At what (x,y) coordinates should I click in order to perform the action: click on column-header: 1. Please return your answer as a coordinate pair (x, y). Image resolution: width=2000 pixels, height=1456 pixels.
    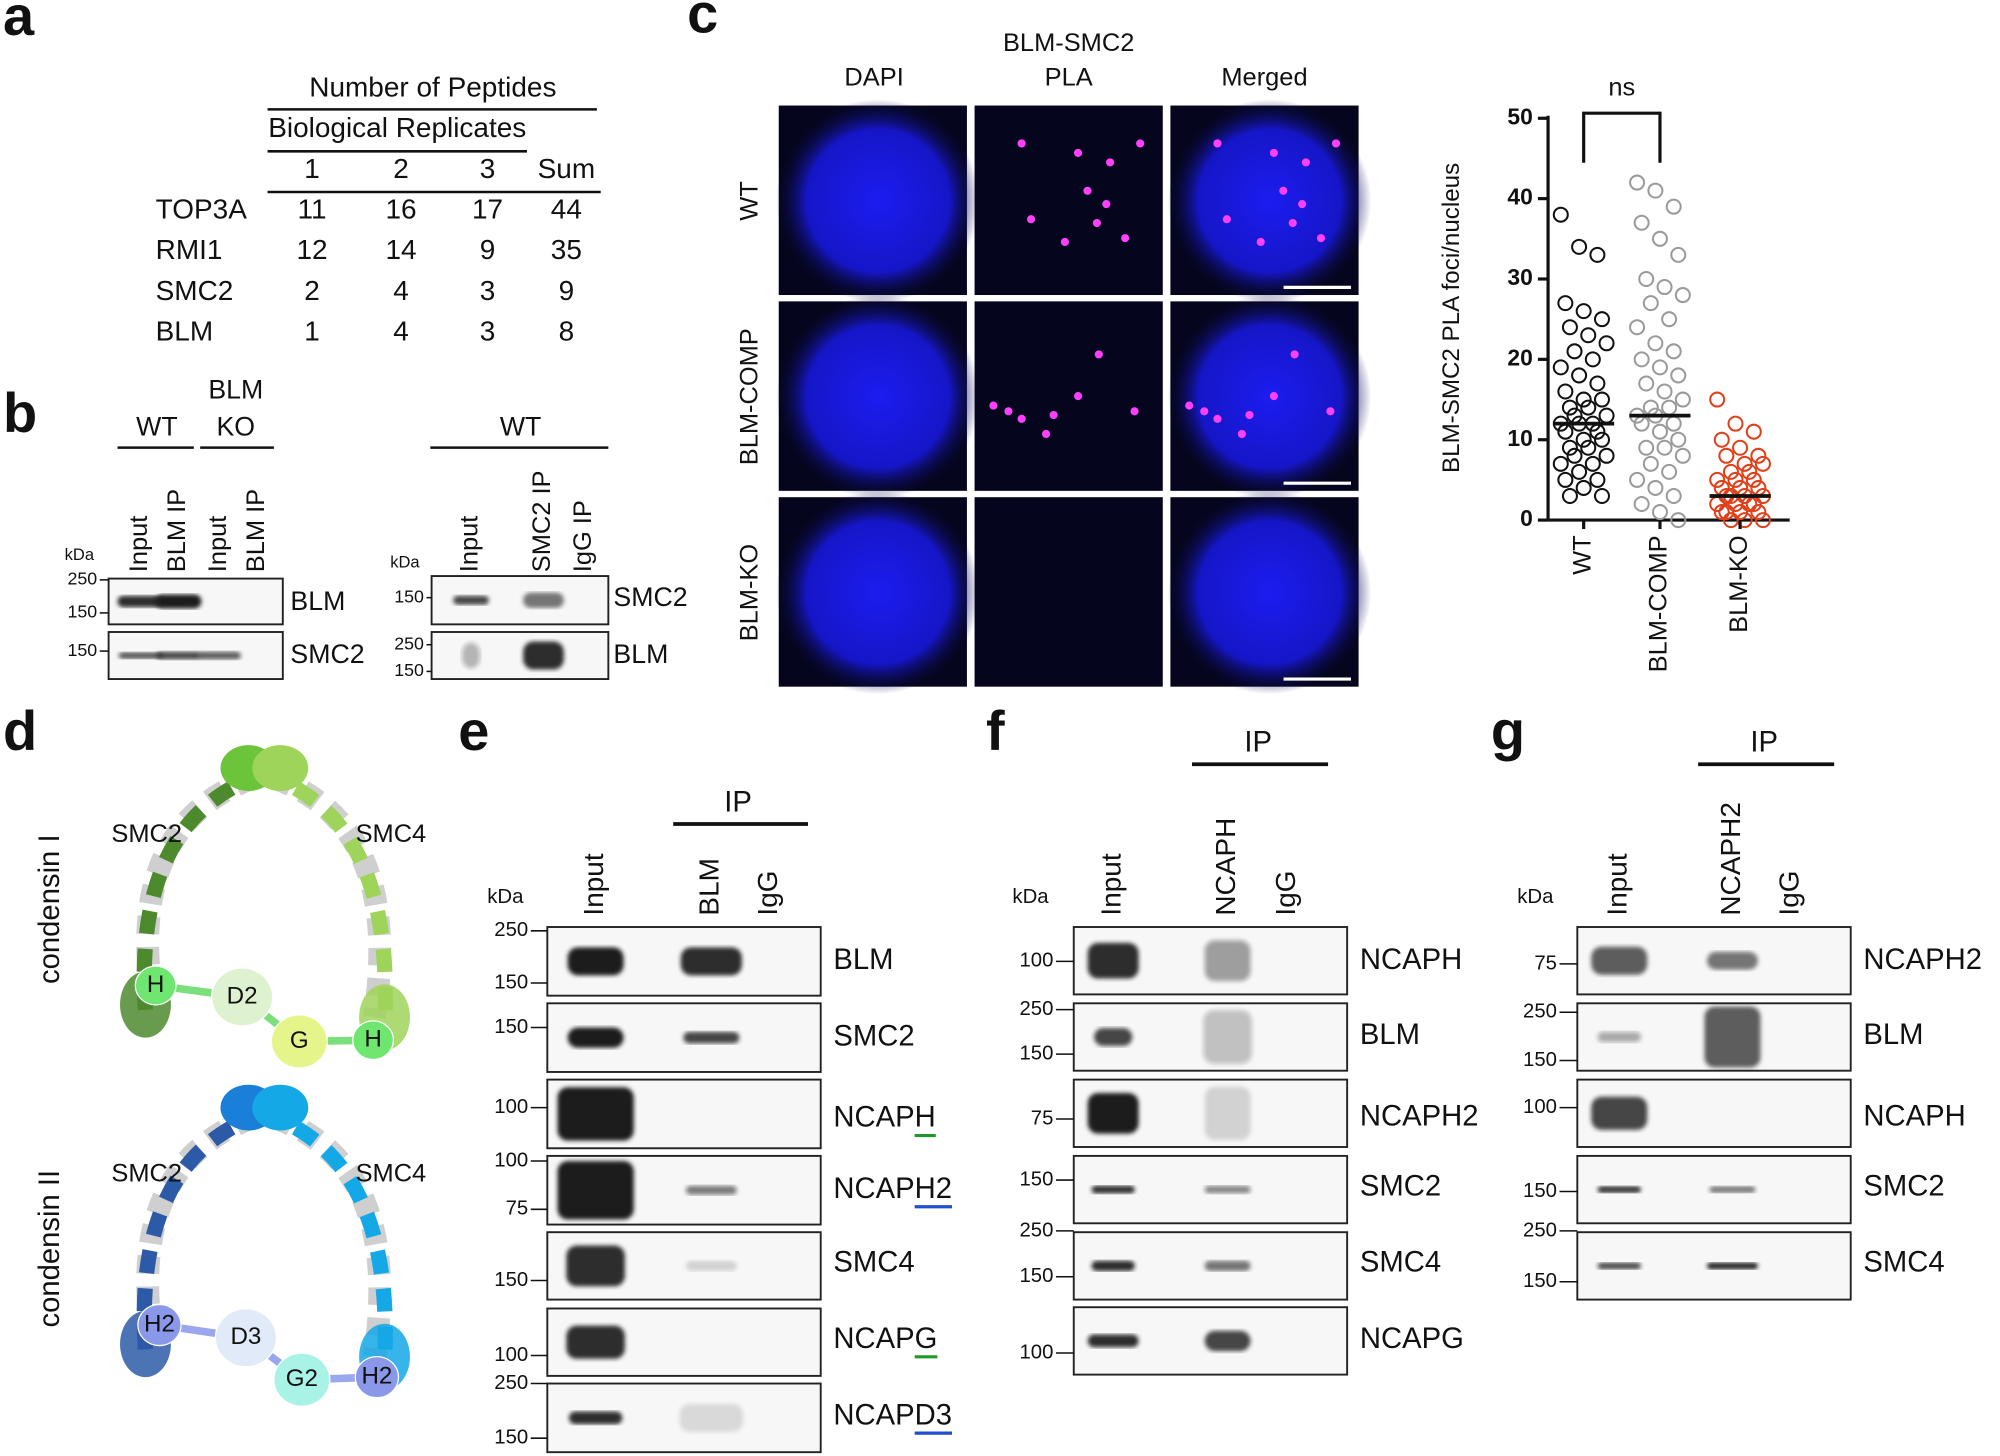
    Looking at the image, I should click on (312, 168).